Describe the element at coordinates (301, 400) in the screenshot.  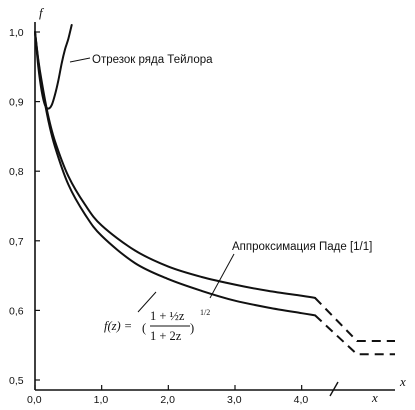
I see `x-tick-label: 4,0` at that location.